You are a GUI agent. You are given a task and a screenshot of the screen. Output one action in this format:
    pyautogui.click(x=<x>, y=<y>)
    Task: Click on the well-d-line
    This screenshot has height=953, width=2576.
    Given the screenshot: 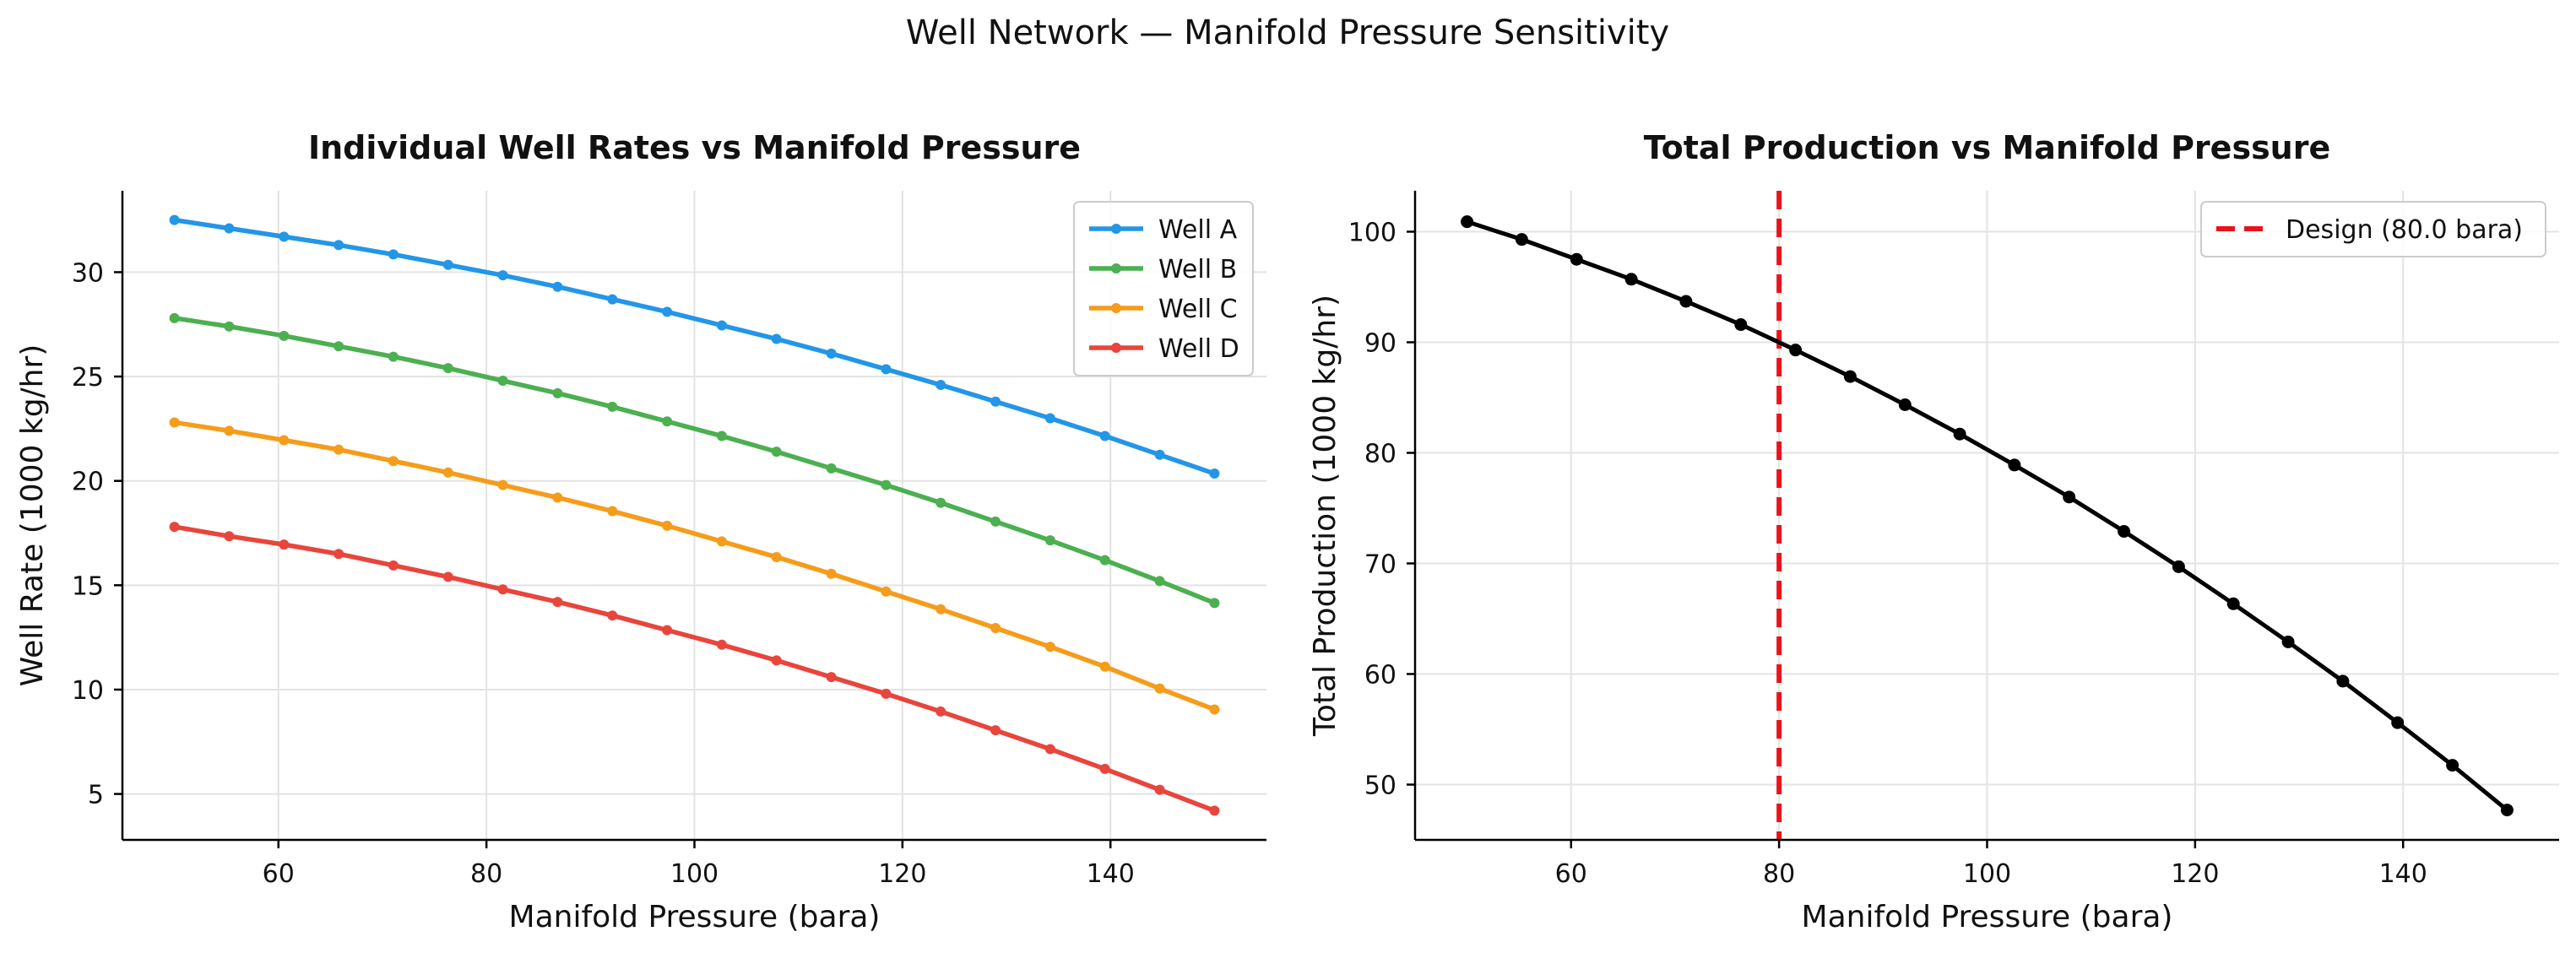 What is the action you would take?
    pyautogui.click(x=695, y=668)
    